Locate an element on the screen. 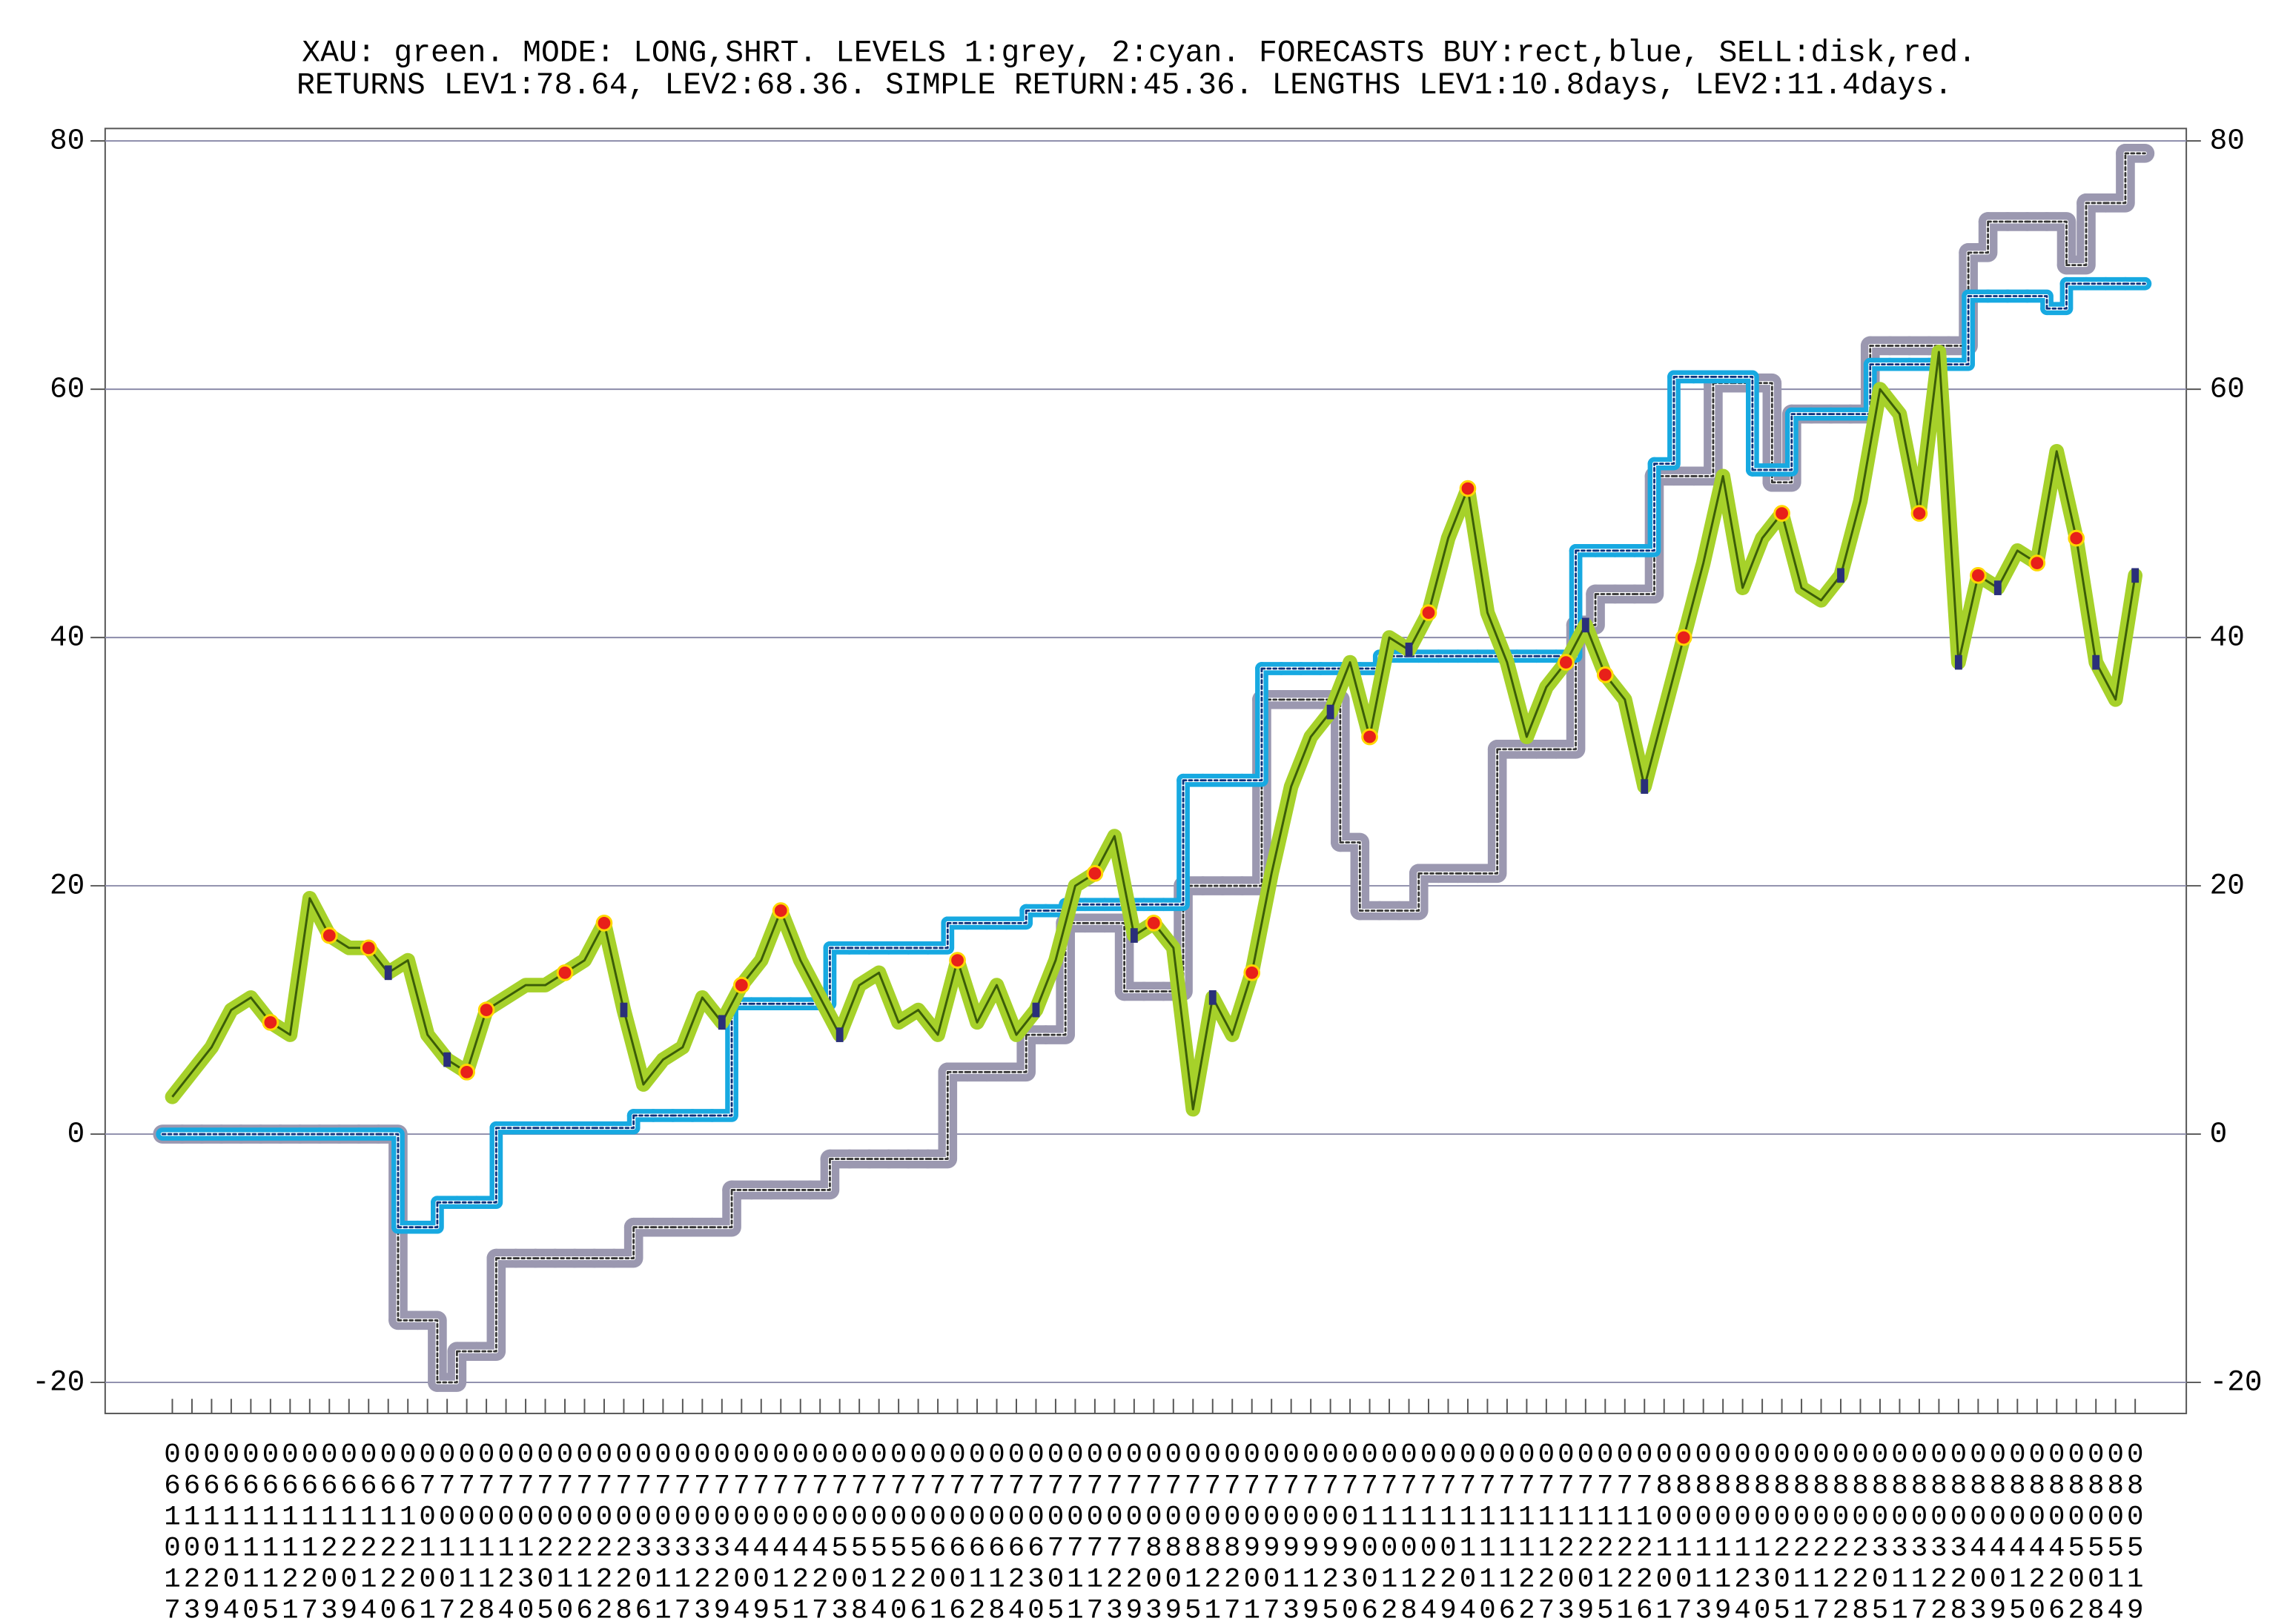 This screenshot has width=2290, height=1624. x-tick-label: 070508 is located at coordinates (859, 1531).